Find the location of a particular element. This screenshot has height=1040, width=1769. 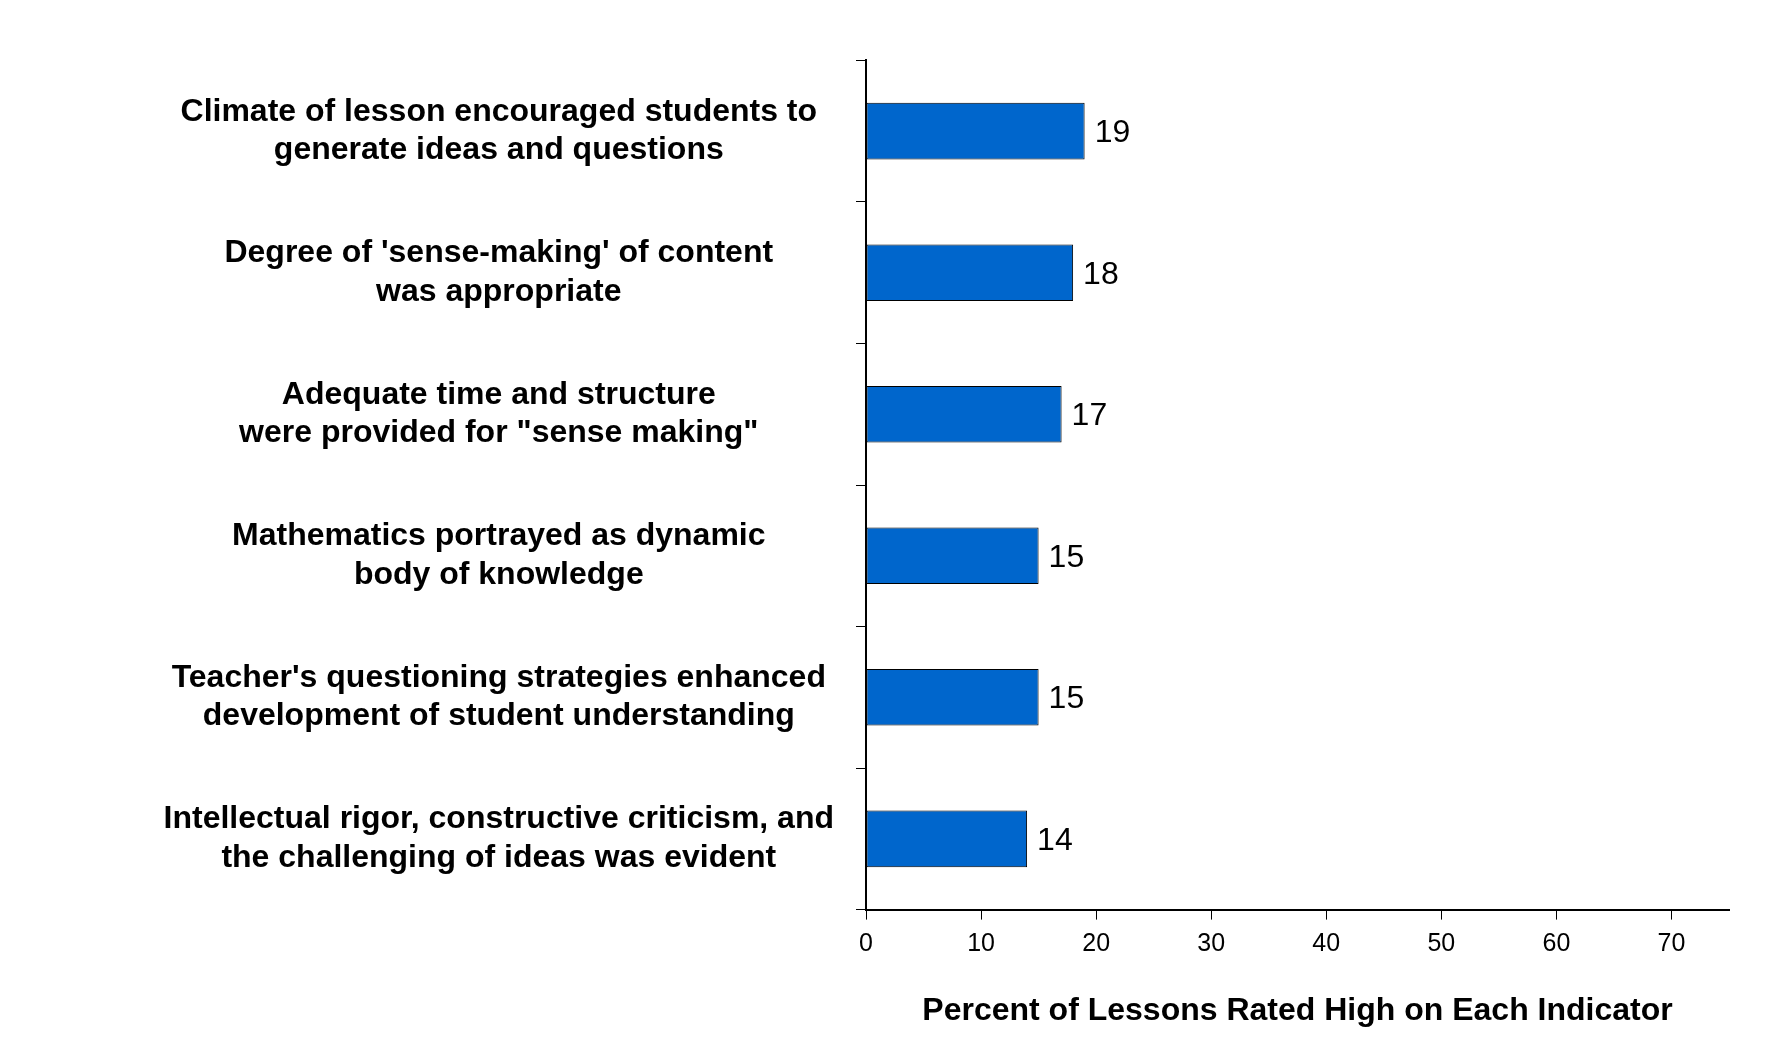

y-tick-label: Mathematics portrayed as dynamic body of knowledge is located at coordinates (499, 553).